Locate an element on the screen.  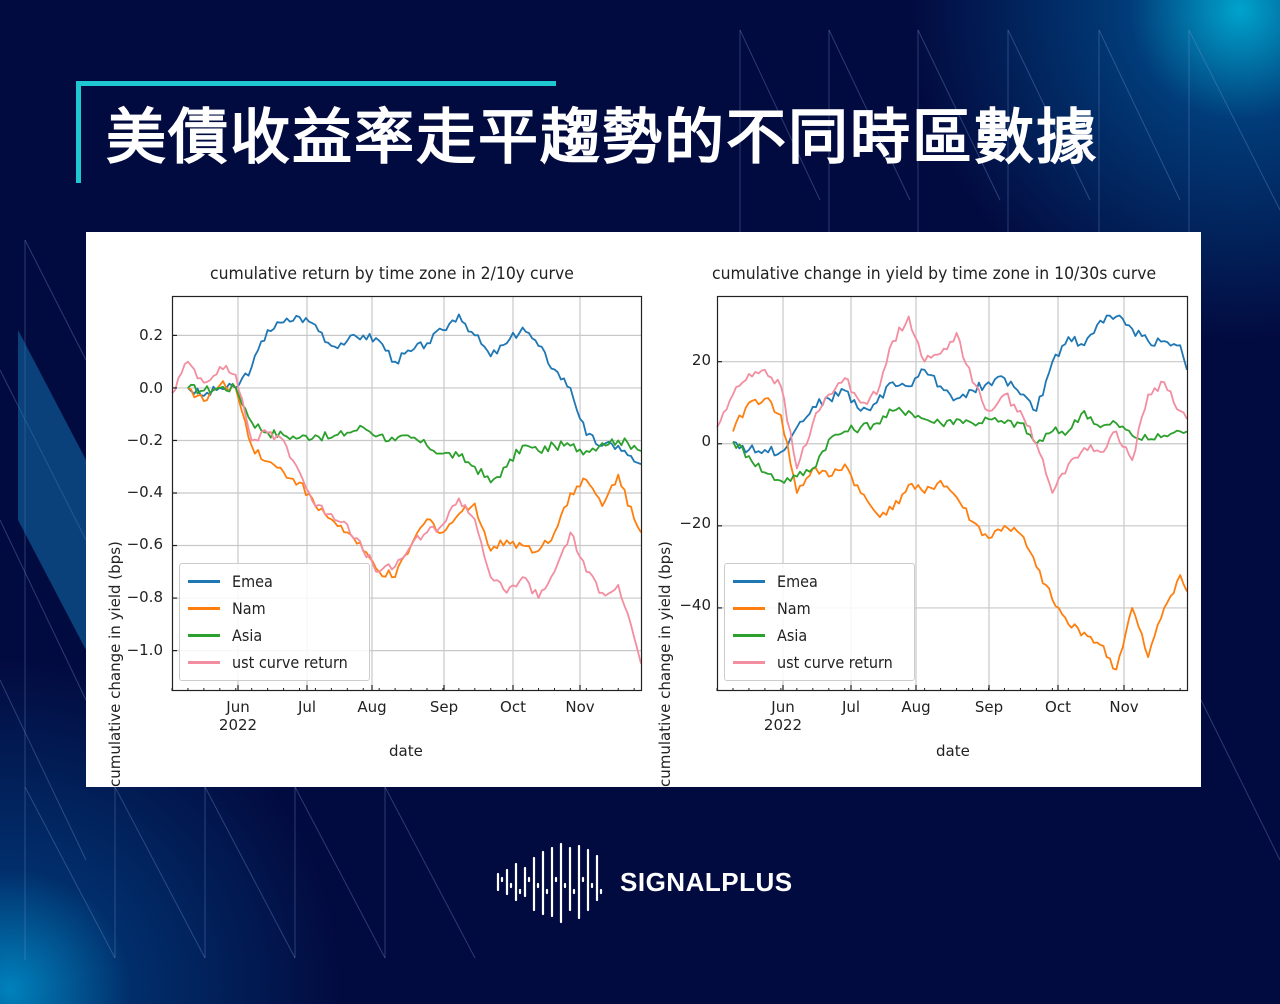
signalplus-logo: SIGNALPLUS is located at coordinates (643, 882).